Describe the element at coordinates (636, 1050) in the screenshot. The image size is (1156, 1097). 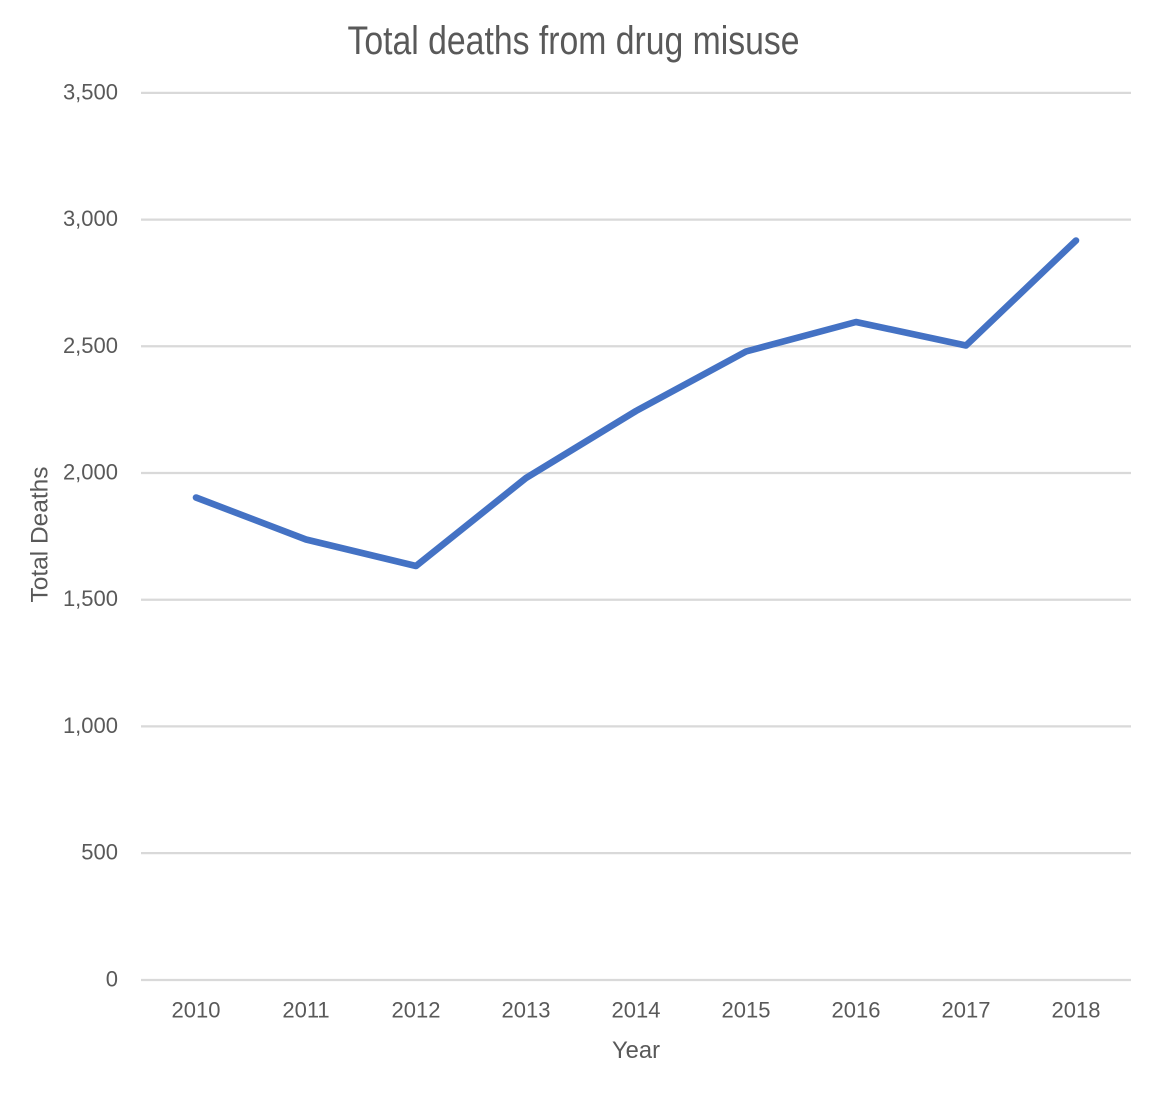
I see `svg-text: Year` at that location.